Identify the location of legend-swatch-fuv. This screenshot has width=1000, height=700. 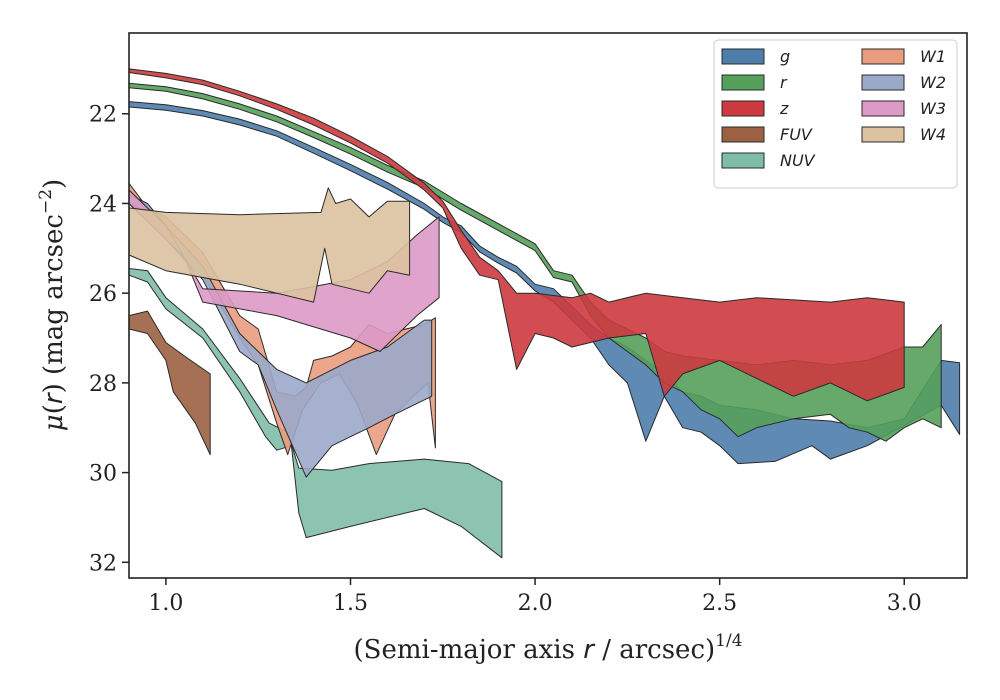
(743, 134).